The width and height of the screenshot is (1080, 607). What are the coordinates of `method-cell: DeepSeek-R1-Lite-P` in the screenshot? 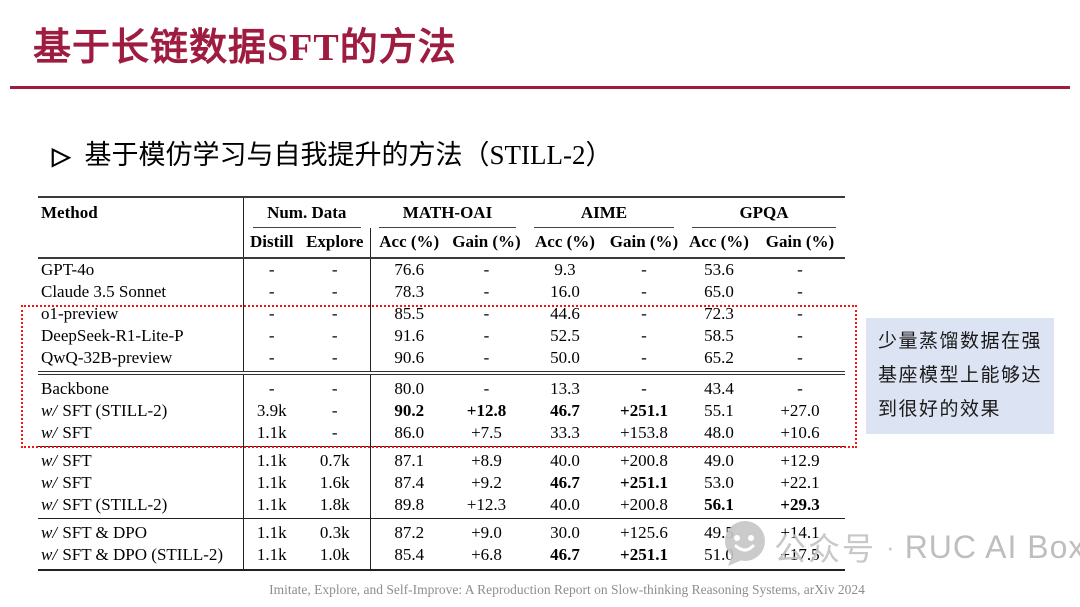 It's located at (141, 336).